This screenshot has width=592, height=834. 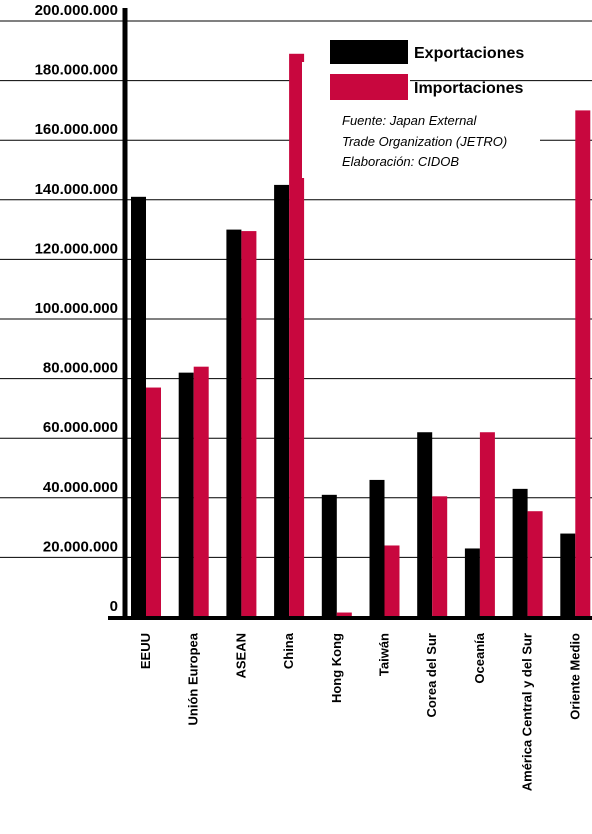 What do you see at coordinates (336, 668) in the screenshot?
I see `x-category-label: Hong Kong` at bounding box center [336, 668].